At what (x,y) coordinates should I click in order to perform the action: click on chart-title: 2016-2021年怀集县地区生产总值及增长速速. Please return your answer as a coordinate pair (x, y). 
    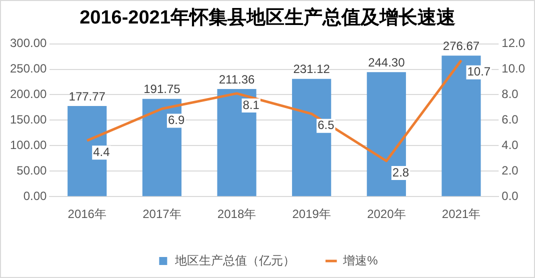
    Looking at the image, I should click on (268, 17).